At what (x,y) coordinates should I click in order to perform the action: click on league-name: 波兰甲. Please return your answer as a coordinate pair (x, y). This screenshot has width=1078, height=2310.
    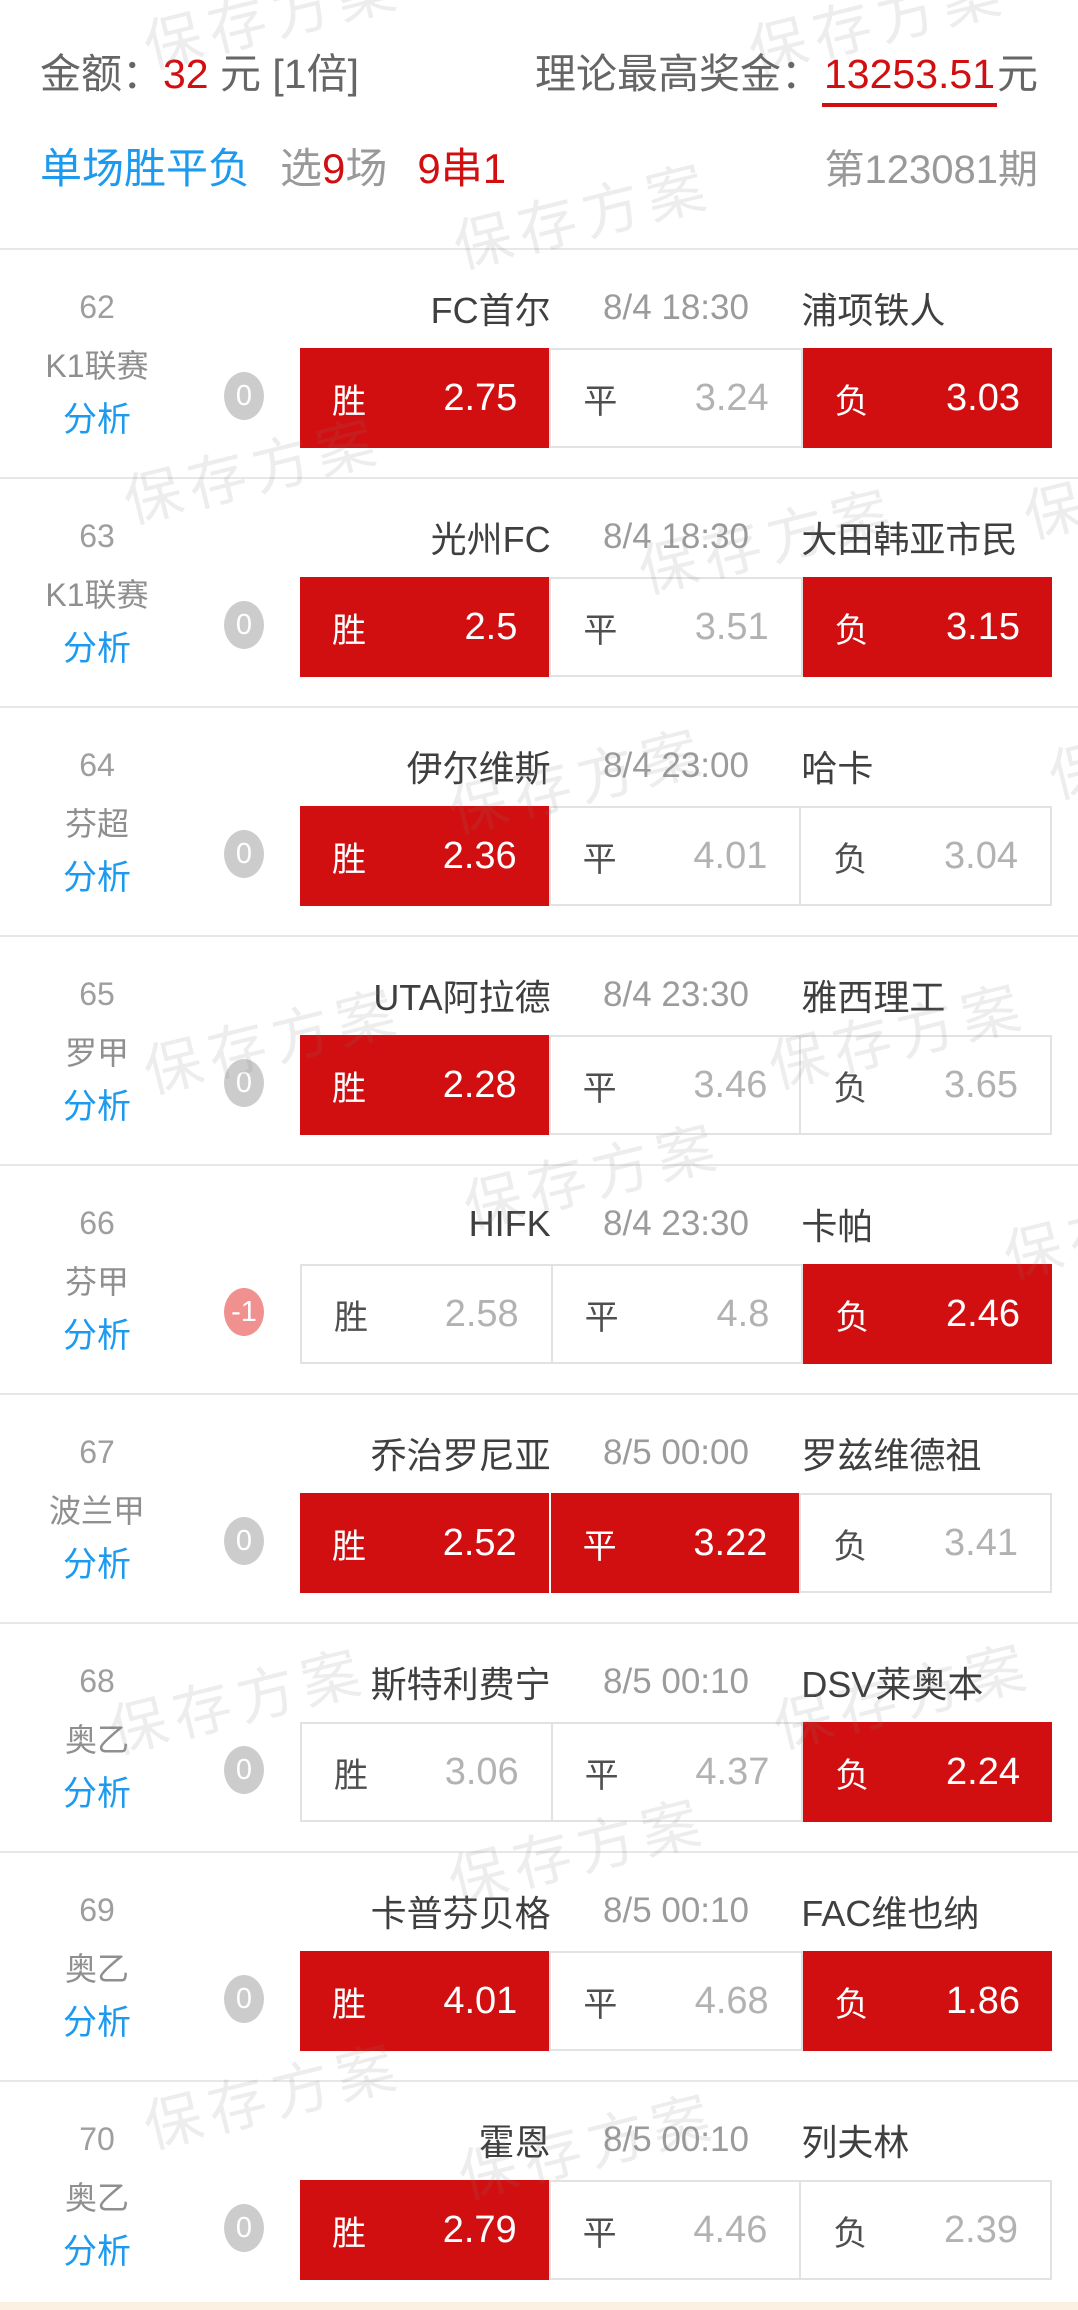
    Looking at the image, I should click on (96, 1511).